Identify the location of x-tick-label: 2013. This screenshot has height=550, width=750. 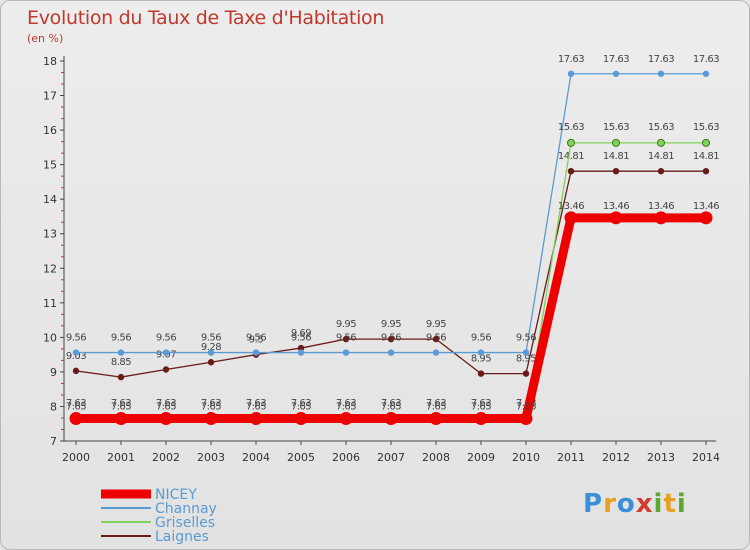
(661, 457).